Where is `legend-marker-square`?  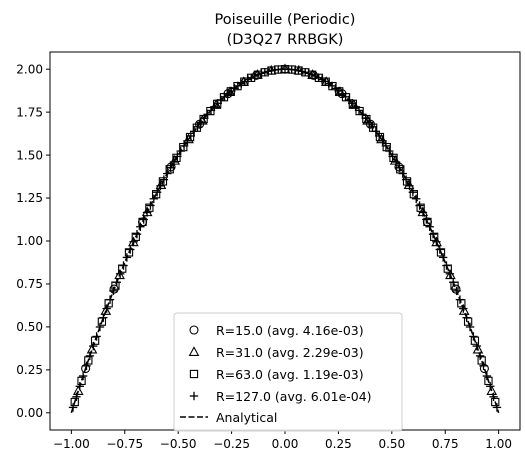 legend-marker-square is located at coordinates (194, 374).